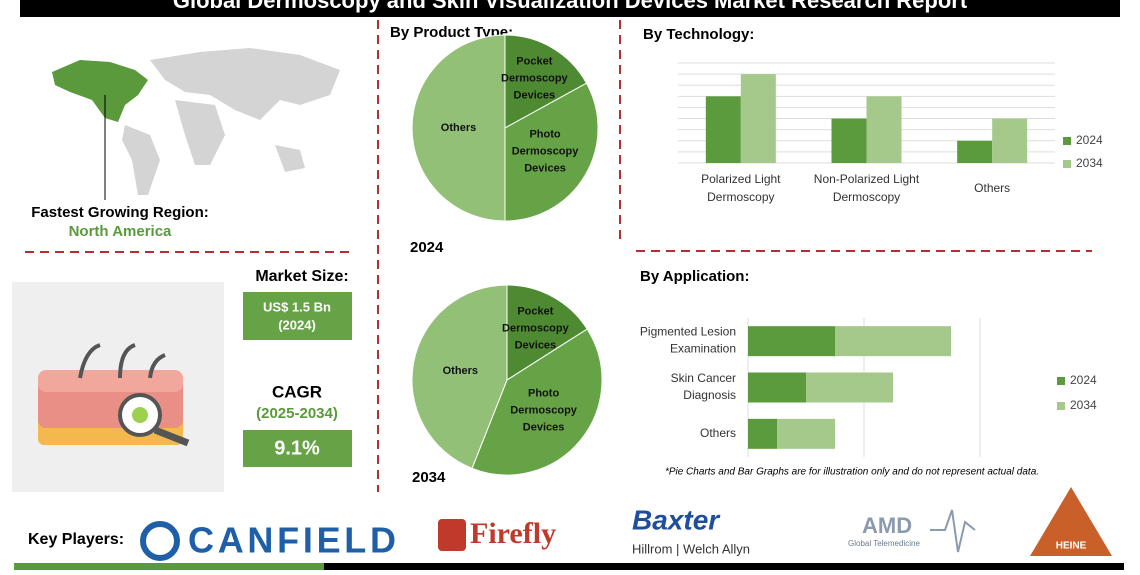  I want to click on region-label: Fastest Growing Region:, so click(120, 212).